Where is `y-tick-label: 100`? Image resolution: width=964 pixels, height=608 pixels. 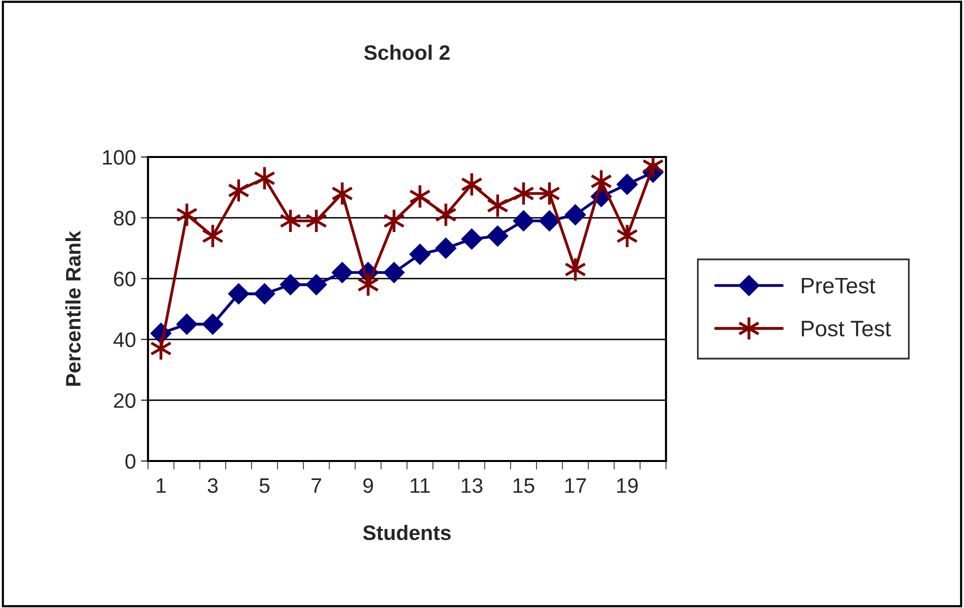 y-tick-label: 100 is located at coordinates (119, 157).